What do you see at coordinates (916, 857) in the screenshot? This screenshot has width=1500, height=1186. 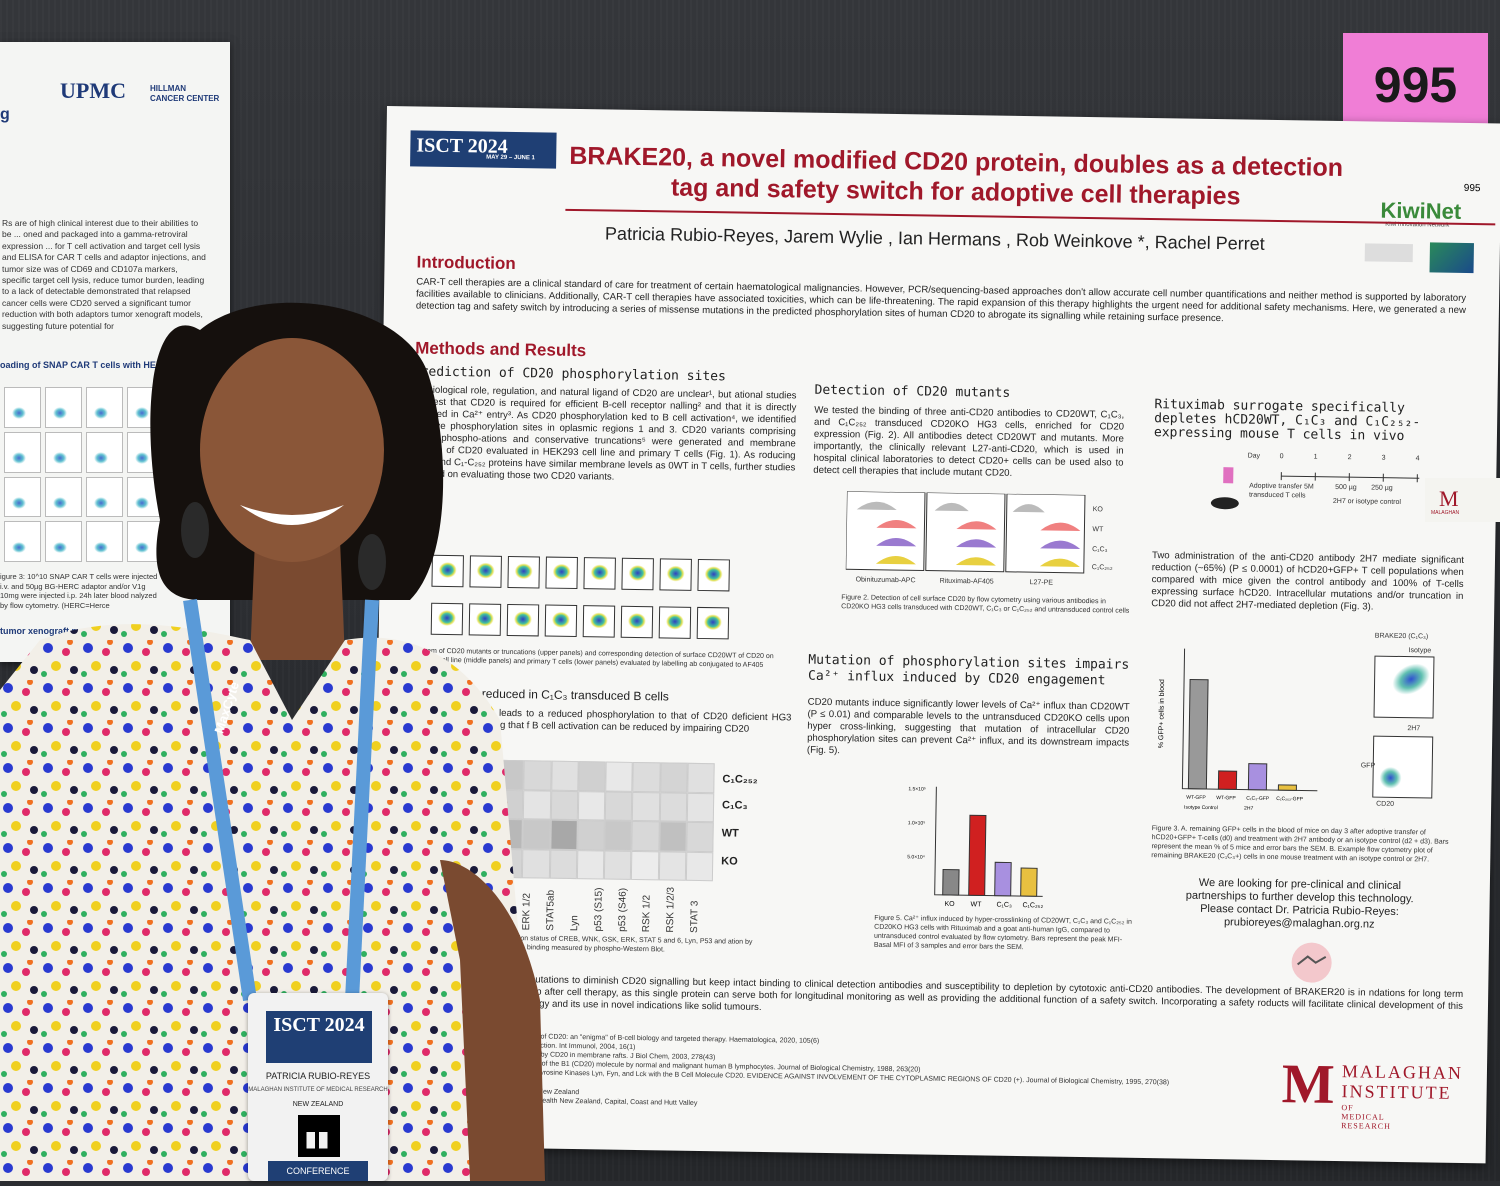 I see `fig5-y-tick: 5.0×10⁴` at bounding box center [916, 857].